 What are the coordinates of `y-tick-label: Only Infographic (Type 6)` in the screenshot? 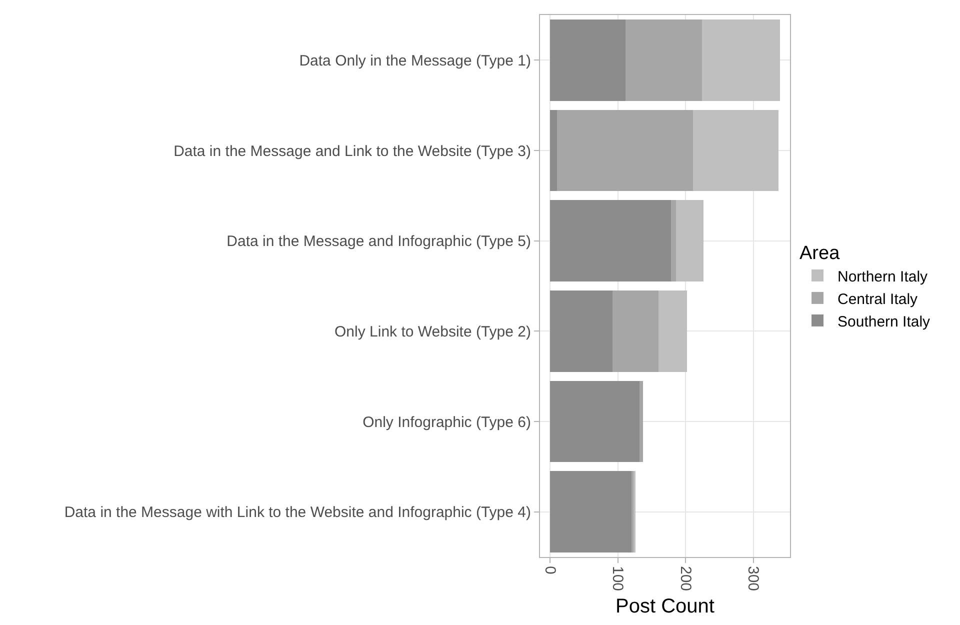 It's located at (446, 422).